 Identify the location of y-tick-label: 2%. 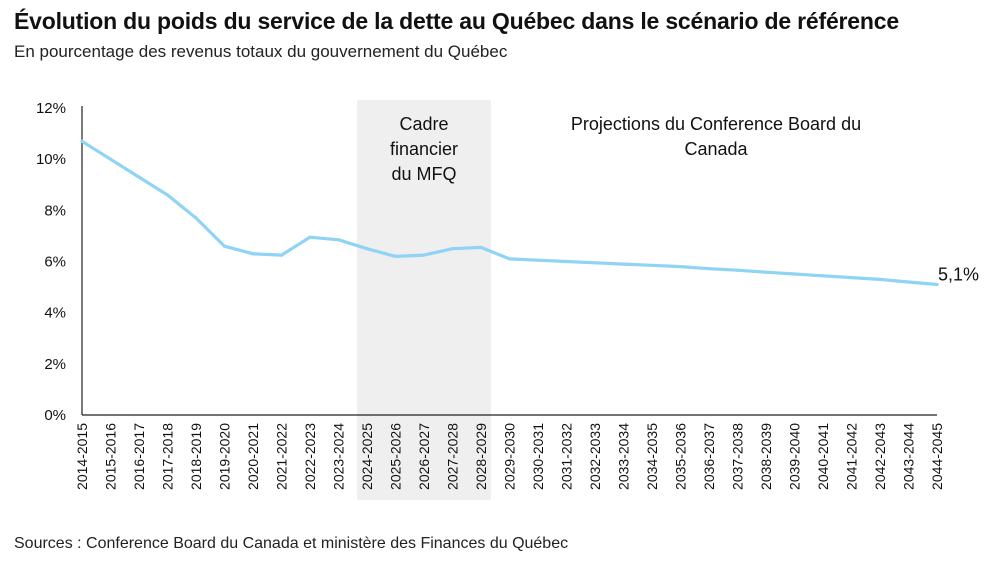
(55, 364).